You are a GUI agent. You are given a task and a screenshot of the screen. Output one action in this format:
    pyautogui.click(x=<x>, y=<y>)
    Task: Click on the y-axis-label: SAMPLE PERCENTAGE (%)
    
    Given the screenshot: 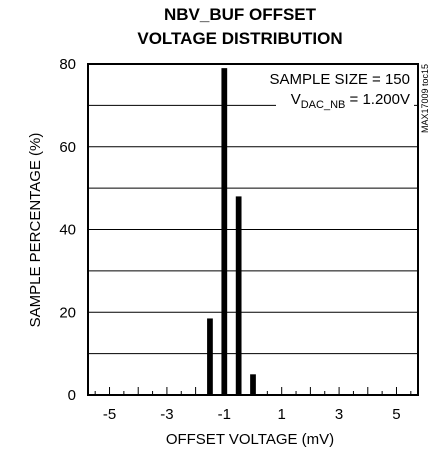 What is the action you would take?
    pyautogui.click(x=35, y=230)
    